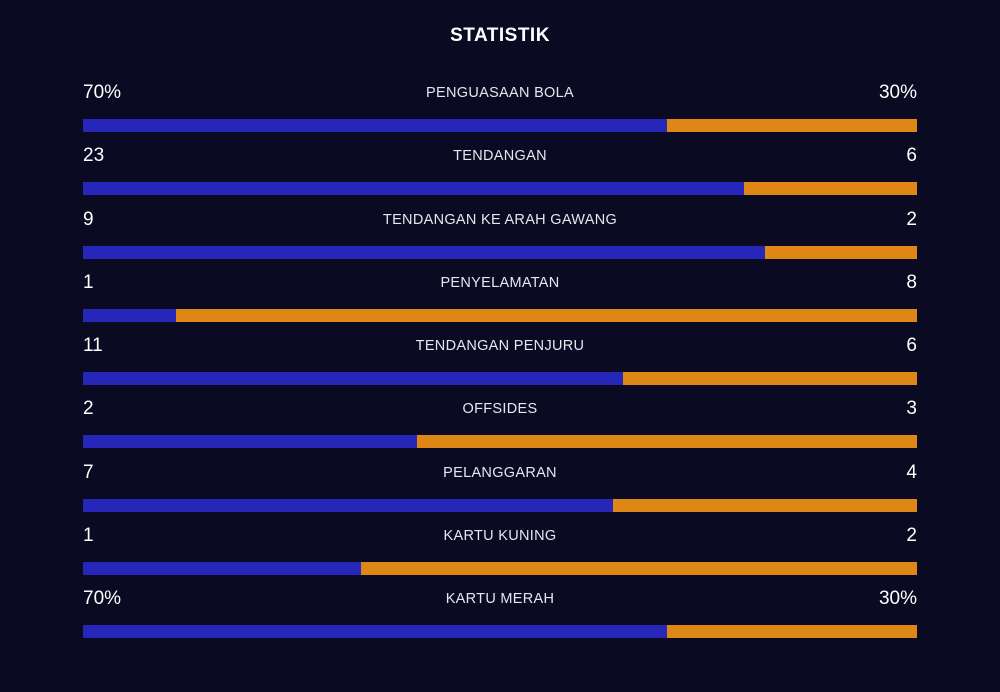  I want to click on stat-label: TENDANGAN PENJURU, so click(500, 346).